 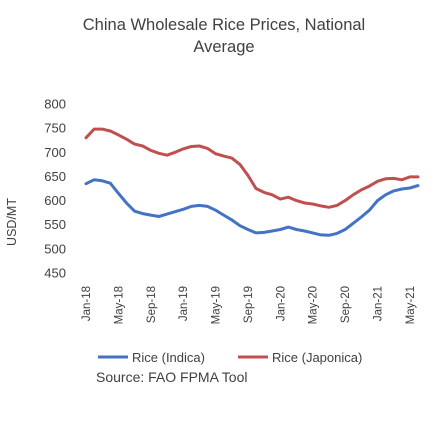 I want to click on series-line-indica, so click(x=252, y=207).